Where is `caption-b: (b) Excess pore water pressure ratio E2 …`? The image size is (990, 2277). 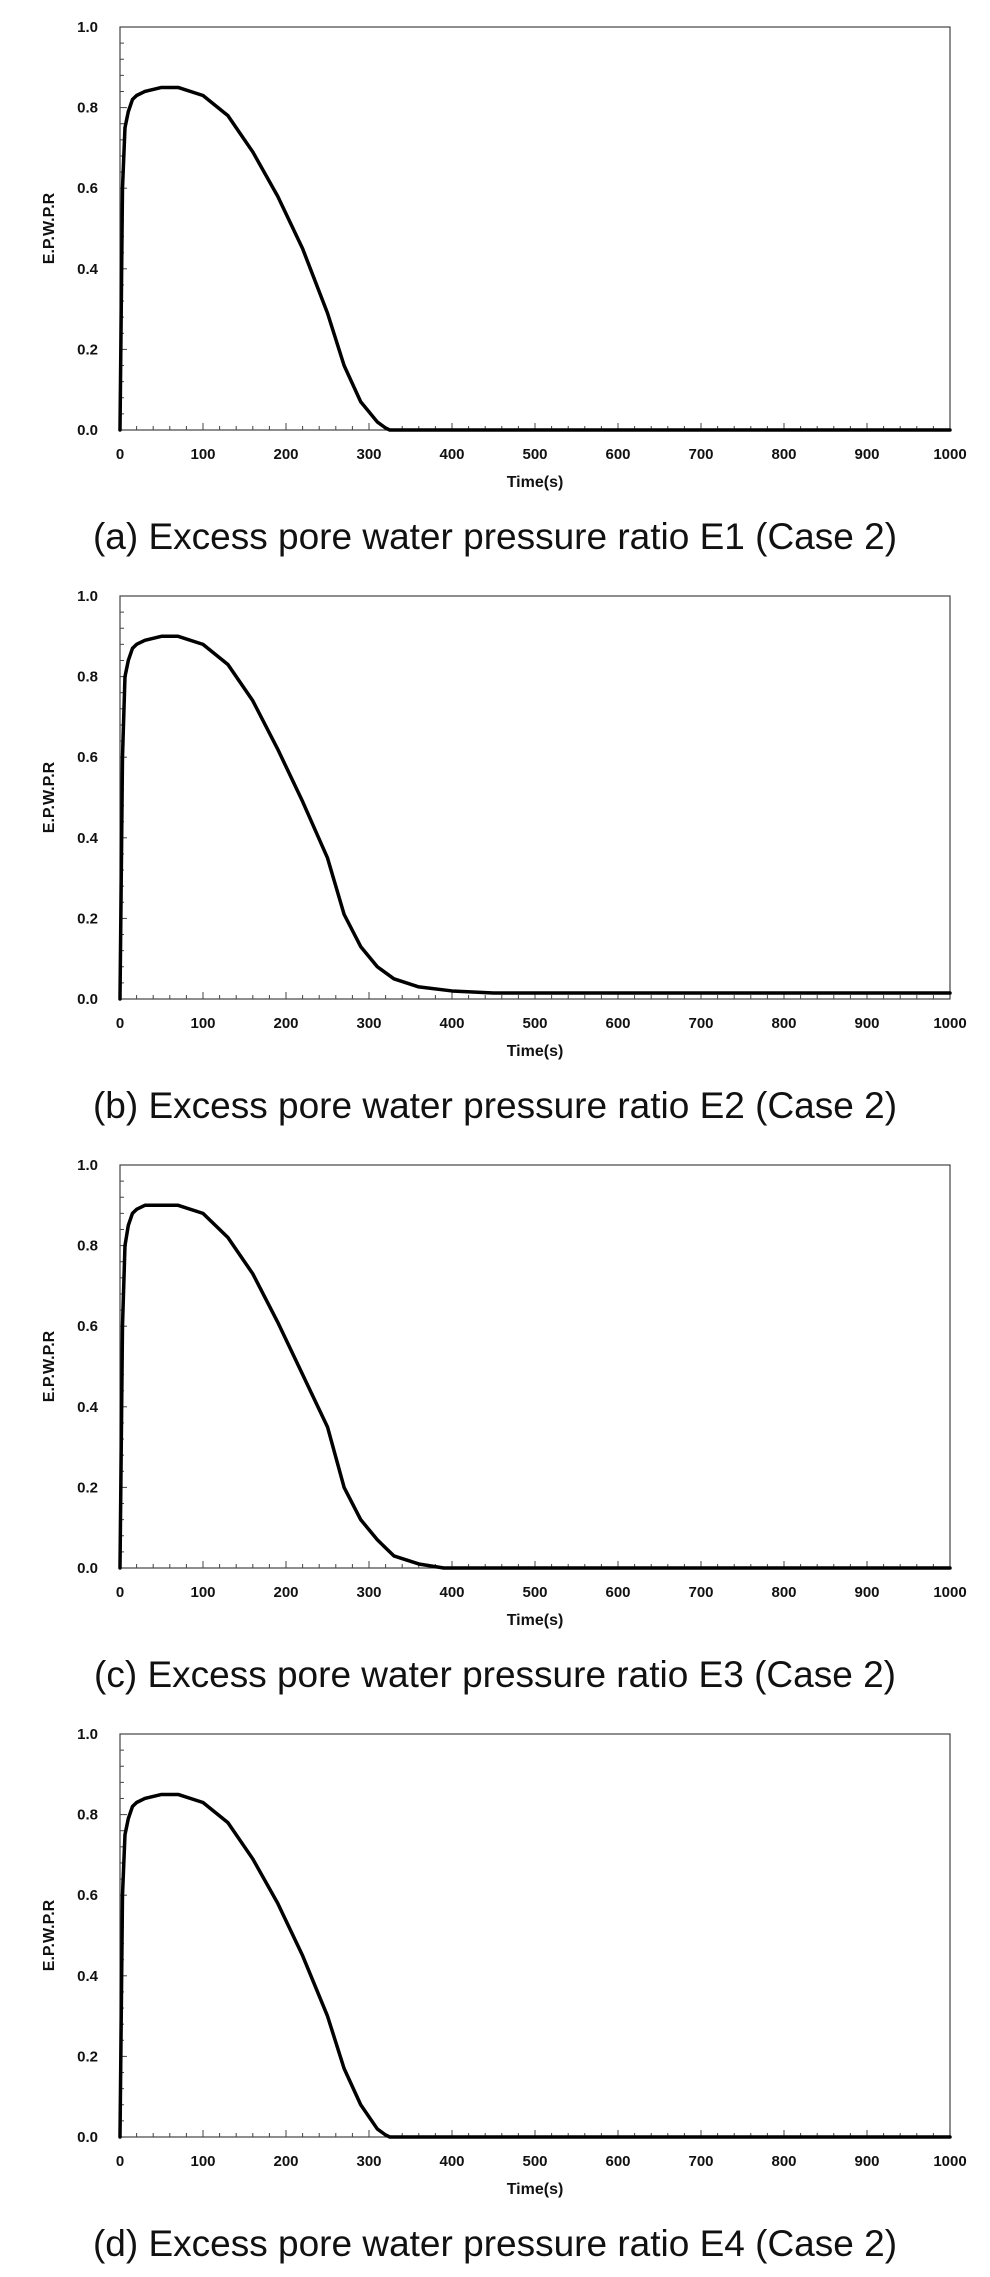
caption-b: (b) Excess pore water pressure ratio E2 … is located at coordinates (495, 1105).